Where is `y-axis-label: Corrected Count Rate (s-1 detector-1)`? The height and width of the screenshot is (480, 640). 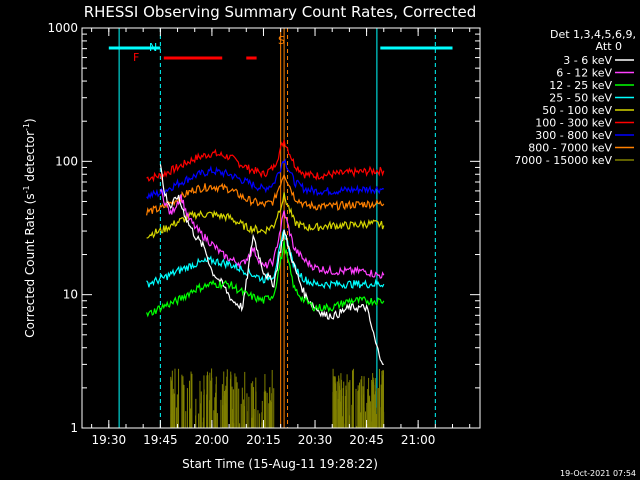 y-axis-label: Corrected Count Rate (s-1 detector-1) is located at coordinates (29, 227).